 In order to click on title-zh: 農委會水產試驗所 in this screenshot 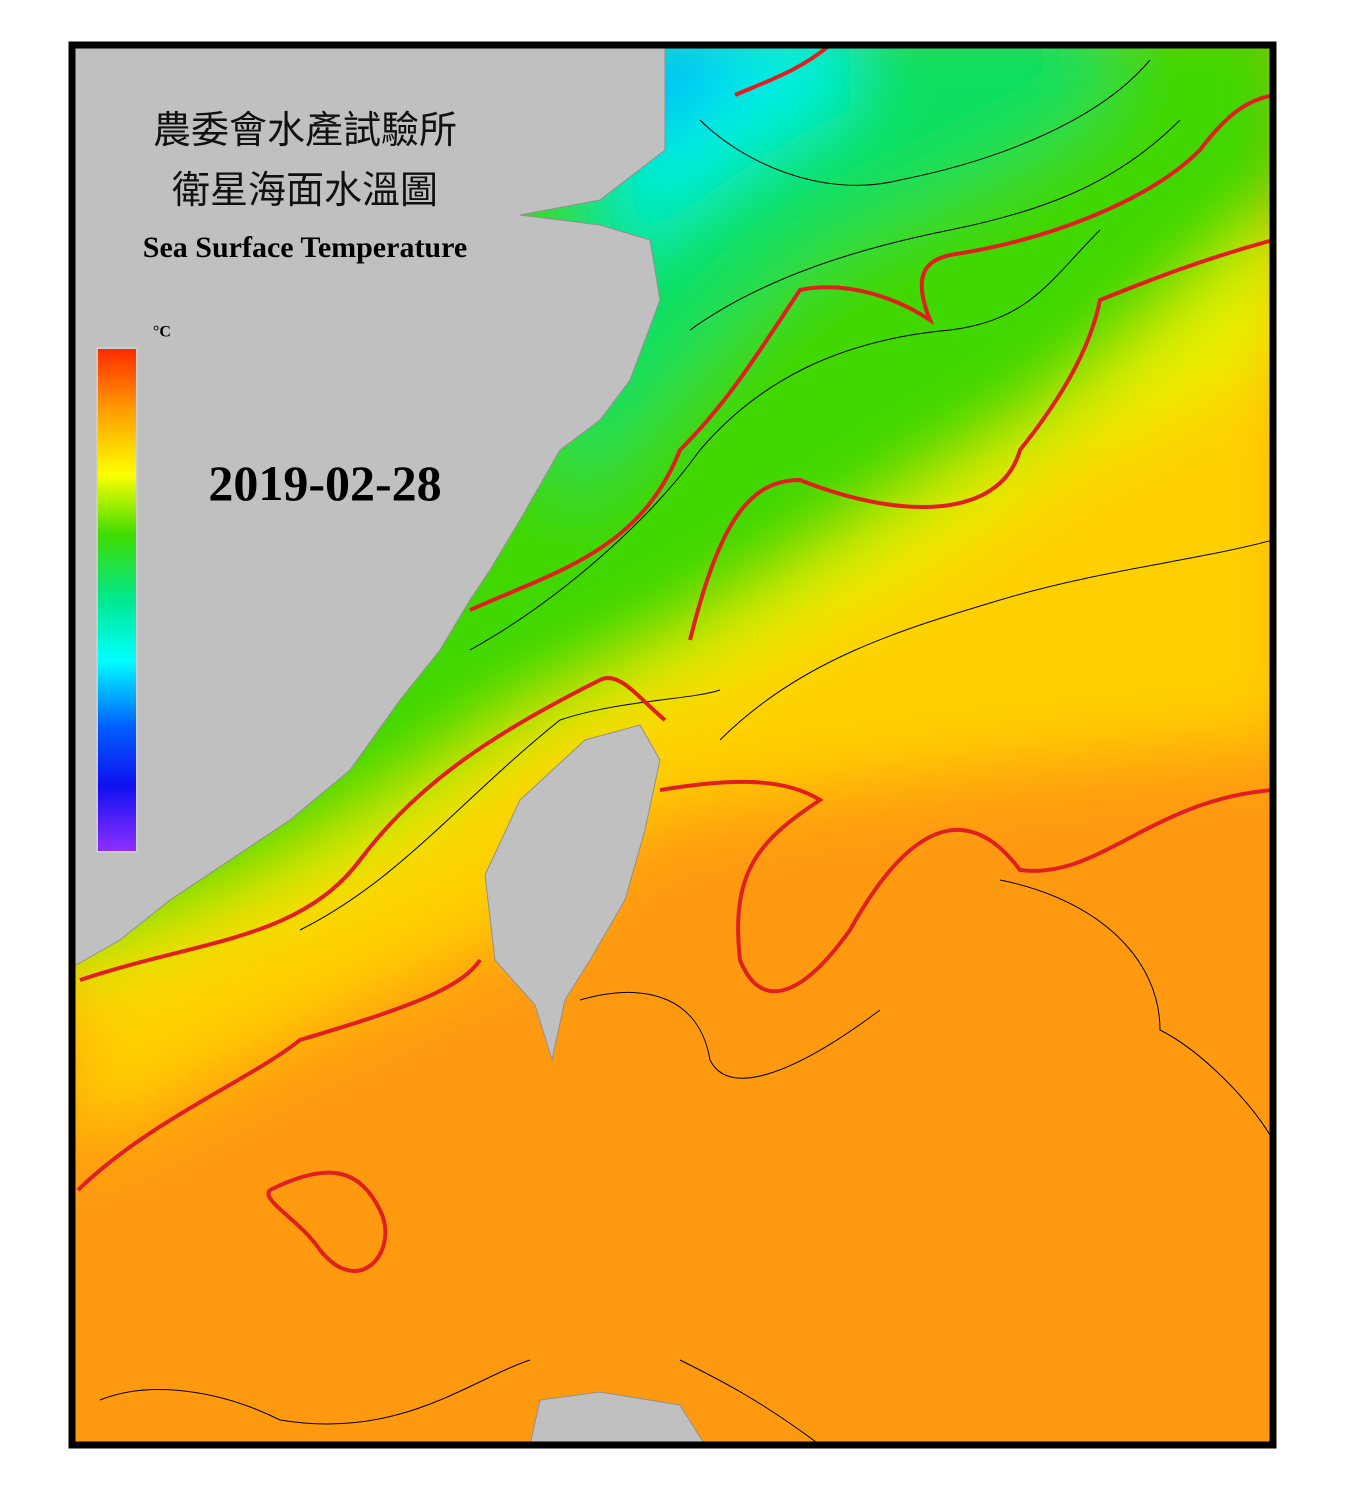, I will do `click(305, 130)`.